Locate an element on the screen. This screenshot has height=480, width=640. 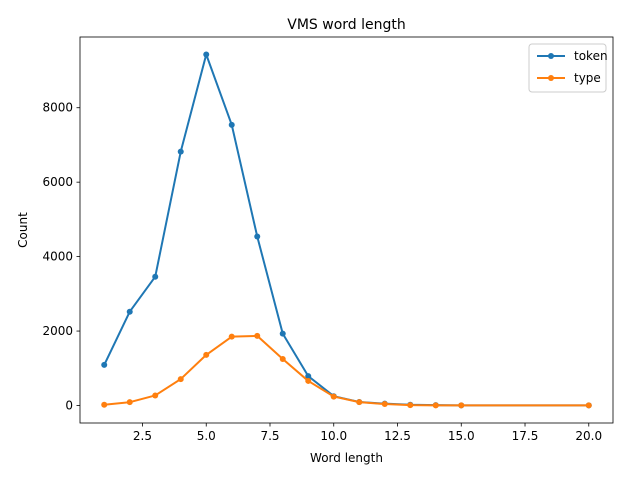
series-line-type is located at coordinates (346, 370).